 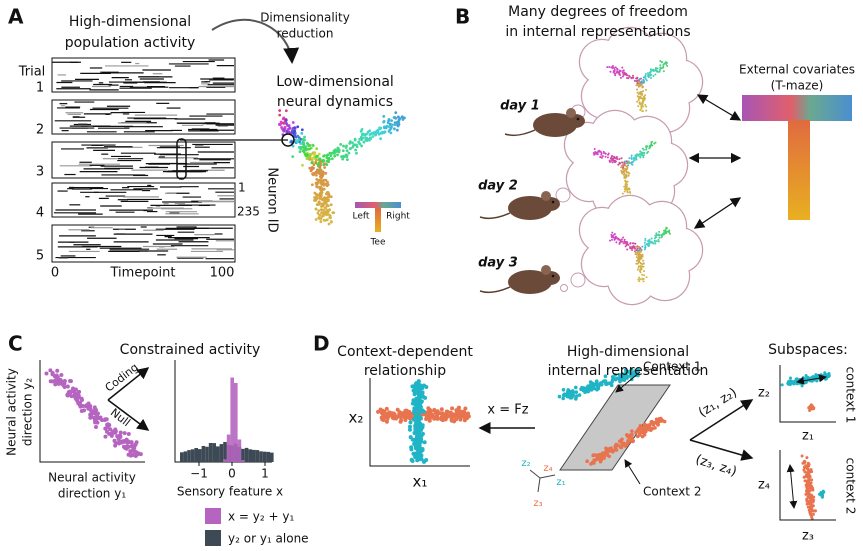 What do you see at coordinates (578, 119) in the screenshot?
I see `mouse-eye` at bounding box center [578, 119].